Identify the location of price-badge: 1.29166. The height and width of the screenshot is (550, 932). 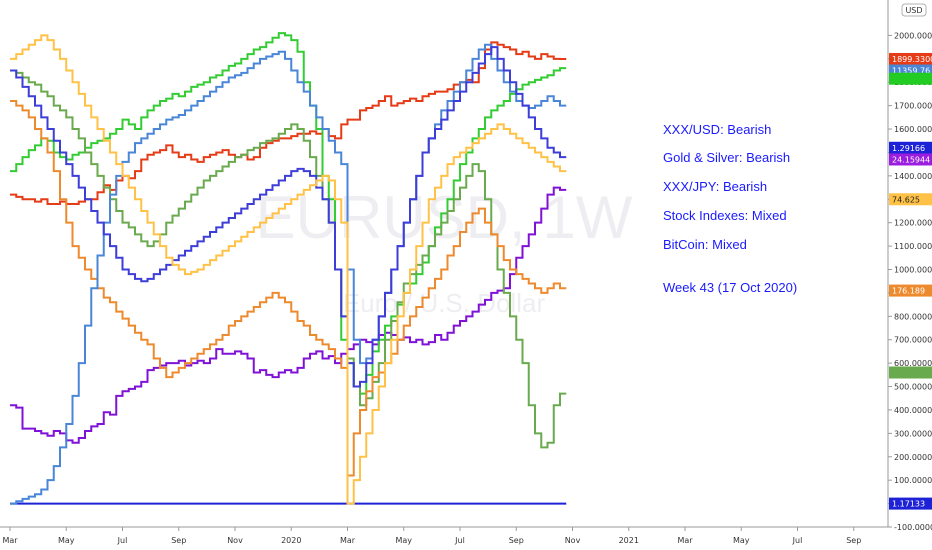
(910, 147).